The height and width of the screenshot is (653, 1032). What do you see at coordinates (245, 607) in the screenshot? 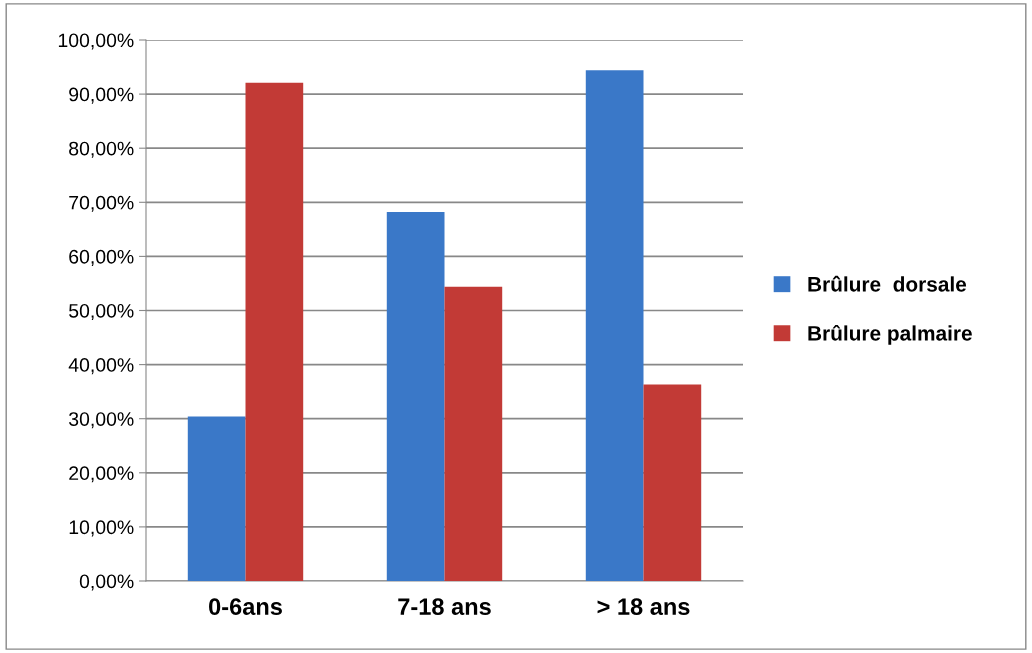
I see `x-tick-label: 0-6ans` at bounding box center [245, 607].